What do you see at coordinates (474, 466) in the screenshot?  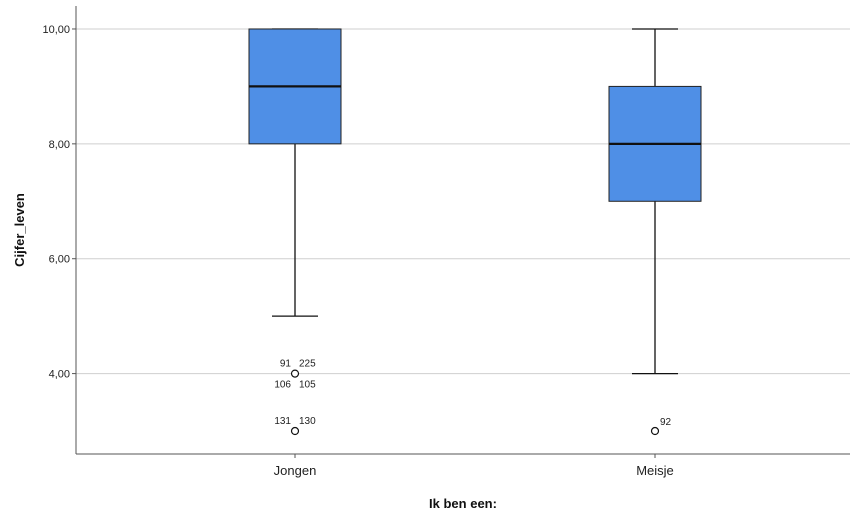 I see `x-category-labels: Jongen Meisje` at bounding box center [474, 466].